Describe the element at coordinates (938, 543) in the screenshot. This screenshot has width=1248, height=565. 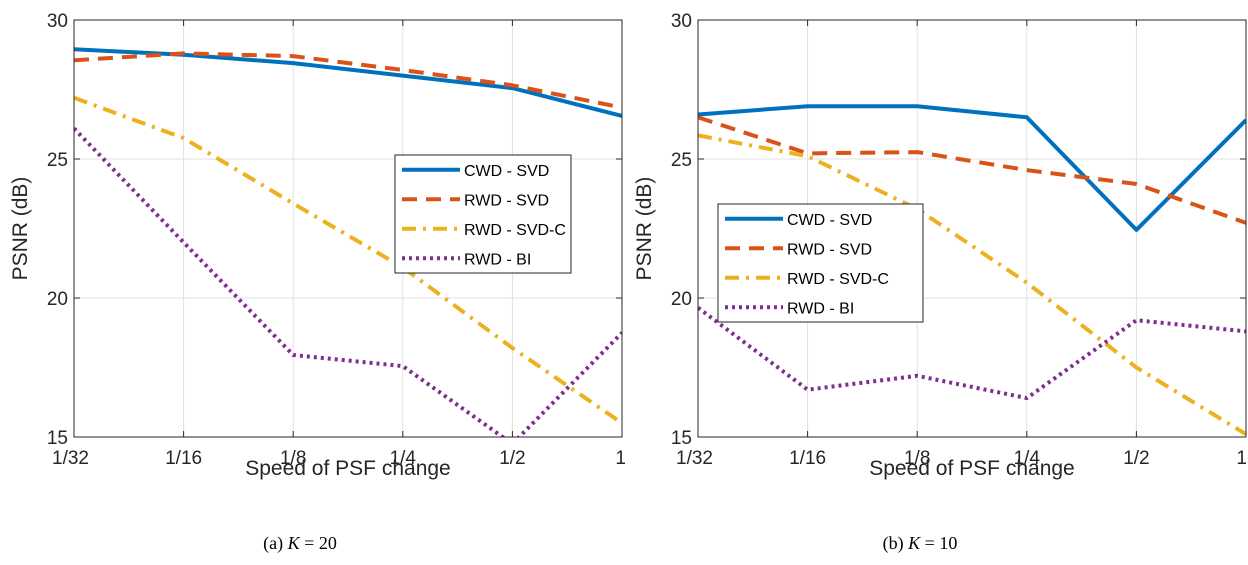
I see `caption-value: = 10` at that location.